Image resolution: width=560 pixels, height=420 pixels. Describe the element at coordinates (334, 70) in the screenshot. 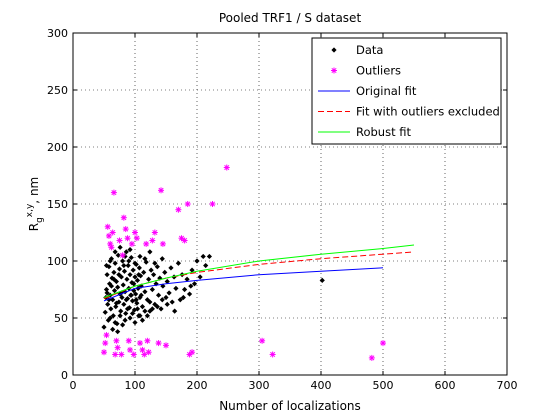

I see `legend-marker` at that location.